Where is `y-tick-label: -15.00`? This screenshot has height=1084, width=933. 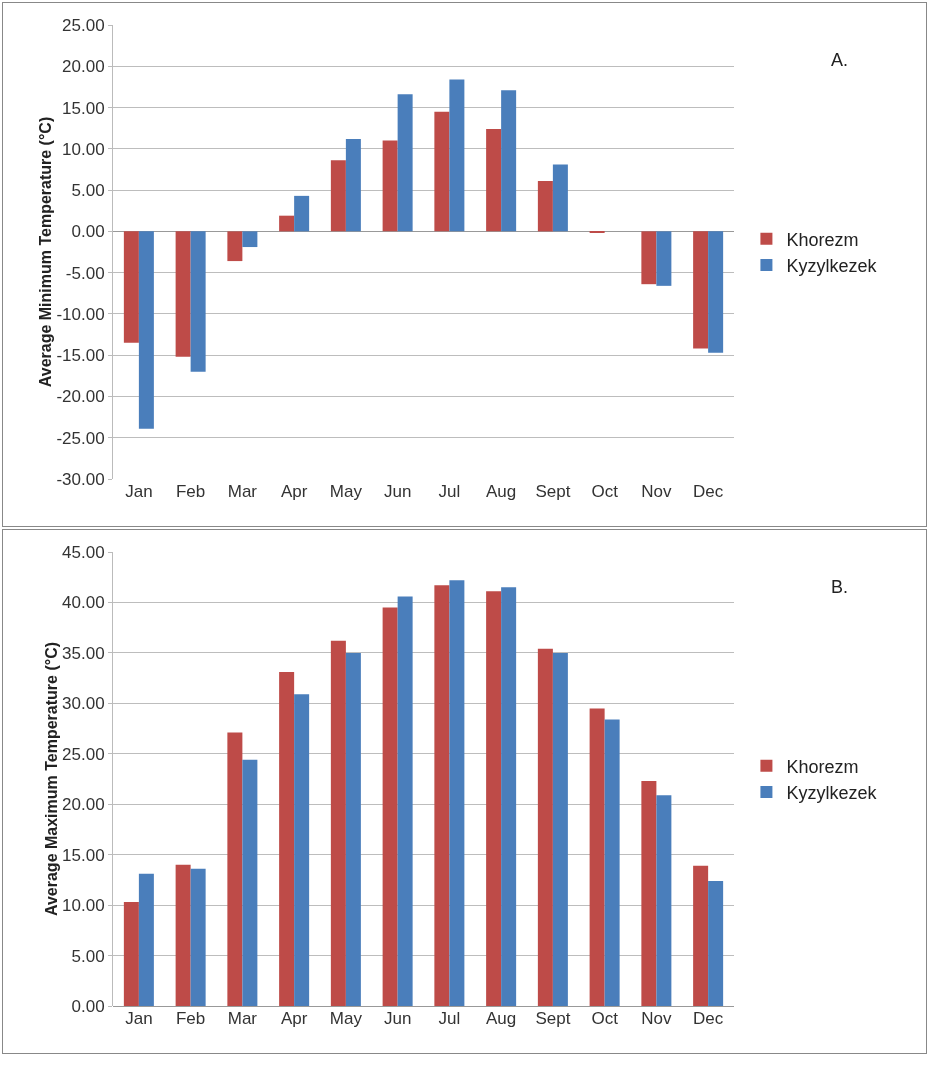 y-tick-label: -15.00 is located at coordinates (80, 356).